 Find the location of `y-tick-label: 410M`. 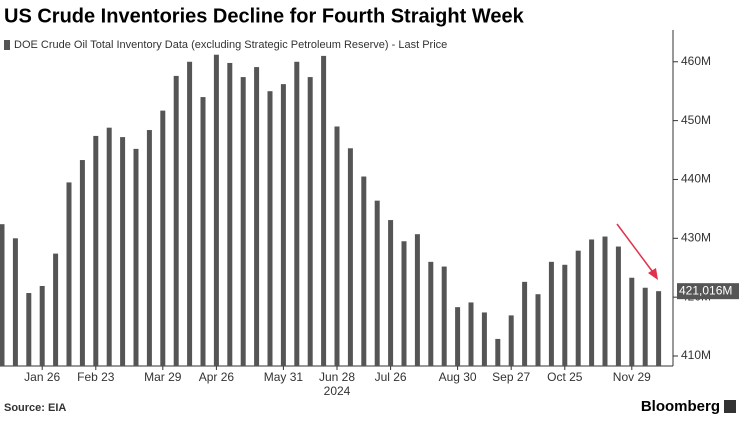

y-tick-label: 410M is located at coordinates (696, 355).